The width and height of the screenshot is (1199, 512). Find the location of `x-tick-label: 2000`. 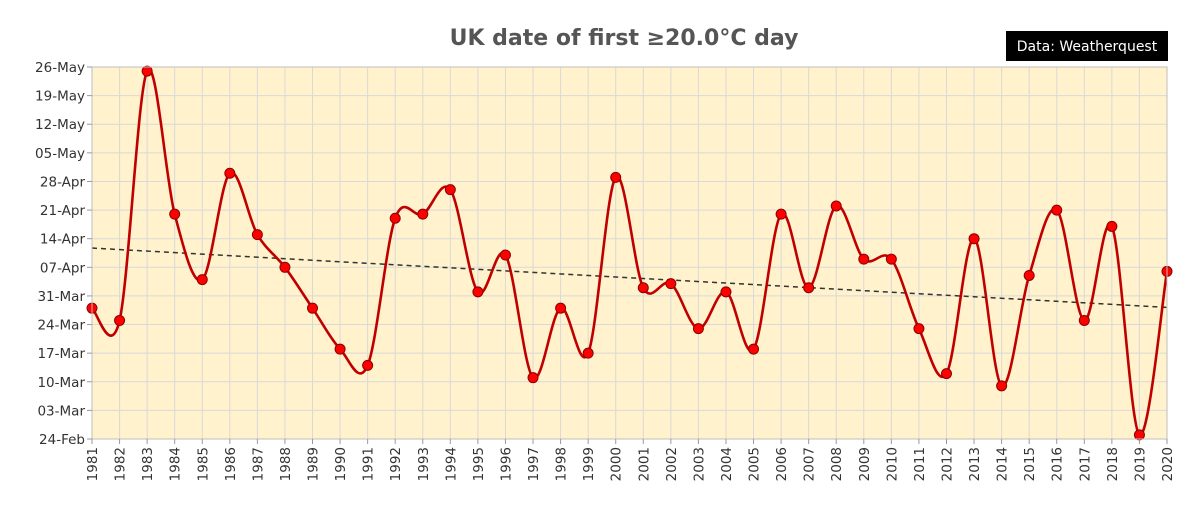

x-tick-label: 2000 is located at coordinates (617, 464).